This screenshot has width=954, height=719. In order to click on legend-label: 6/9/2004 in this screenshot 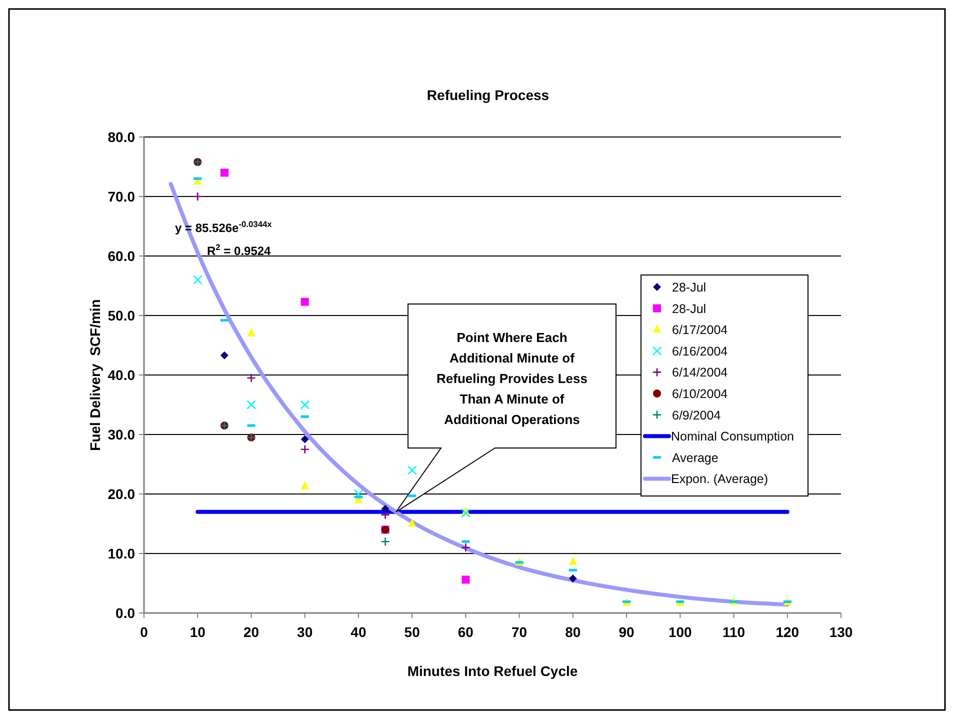, I will do `click(696, 415)`.